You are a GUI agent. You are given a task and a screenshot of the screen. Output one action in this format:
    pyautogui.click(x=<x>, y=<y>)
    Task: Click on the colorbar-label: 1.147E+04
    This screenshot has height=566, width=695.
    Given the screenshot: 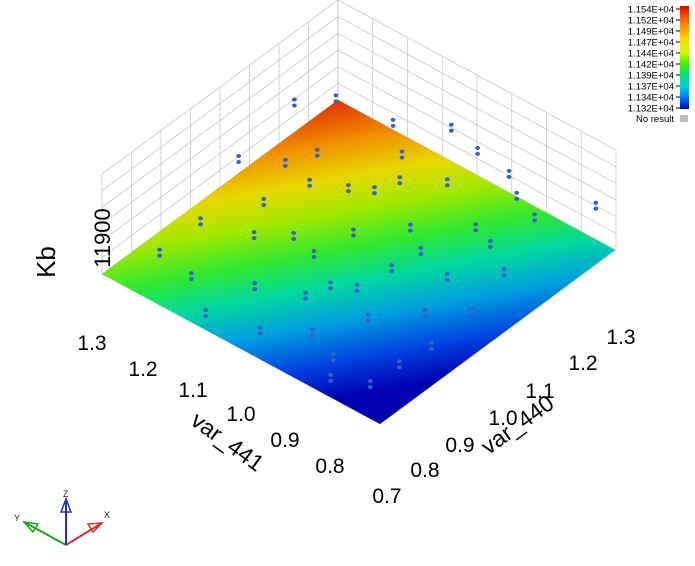 What is the action you would take?
    pyautogui.click(x=651, y=43)
    